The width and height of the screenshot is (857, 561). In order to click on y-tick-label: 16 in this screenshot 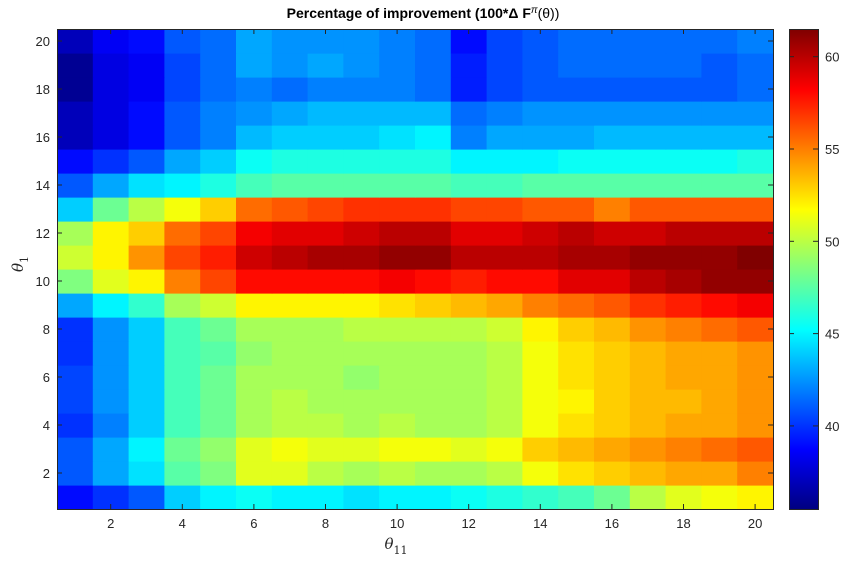, I will do `click(43, 137)`.